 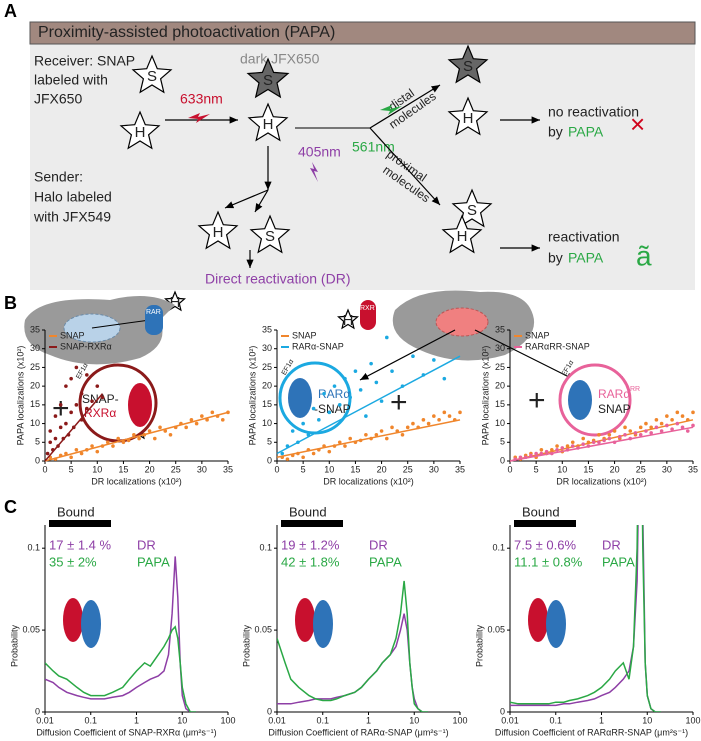 What do you see at coordinates (150, 469) in the screenshot?
I see `x-tick-label: 20` at bounding box center [150, 469].